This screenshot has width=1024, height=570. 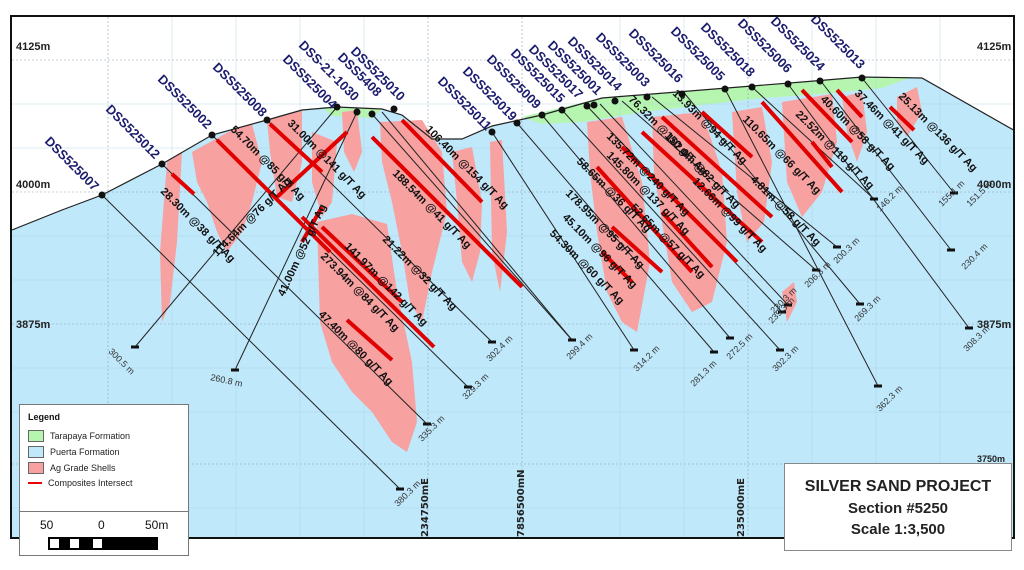 I want to click on hole-label: DSS525007, so click(x=72, y=164).